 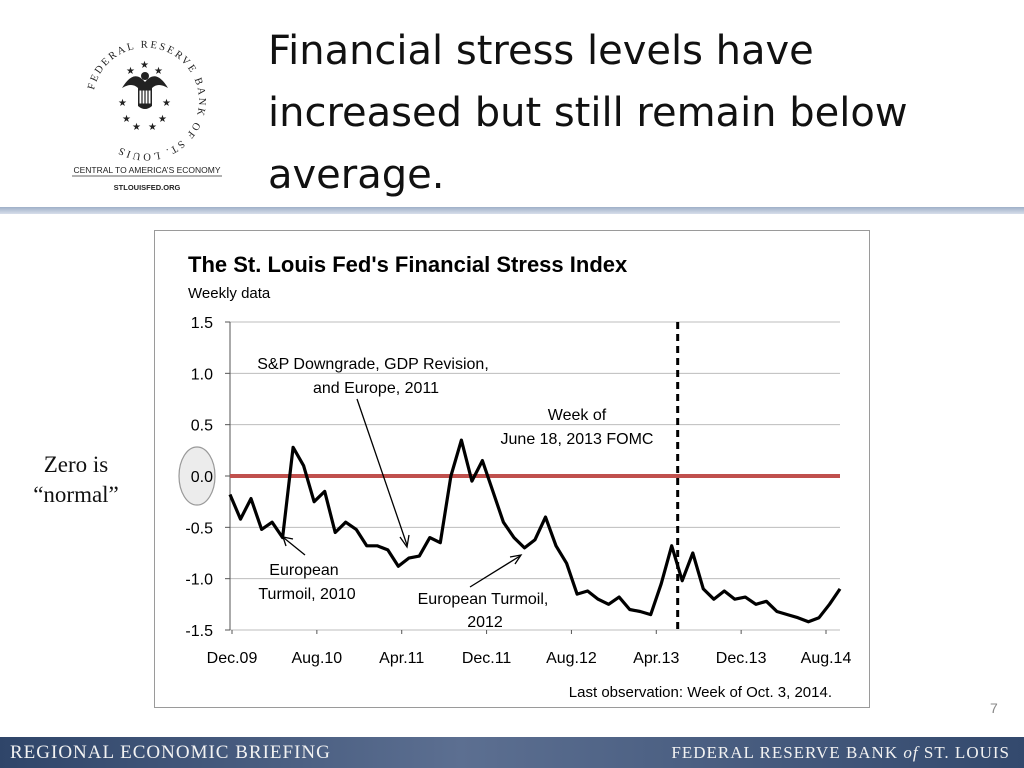 I want to click on annotation-eu2010-arrow, so click(x=294, y=546).